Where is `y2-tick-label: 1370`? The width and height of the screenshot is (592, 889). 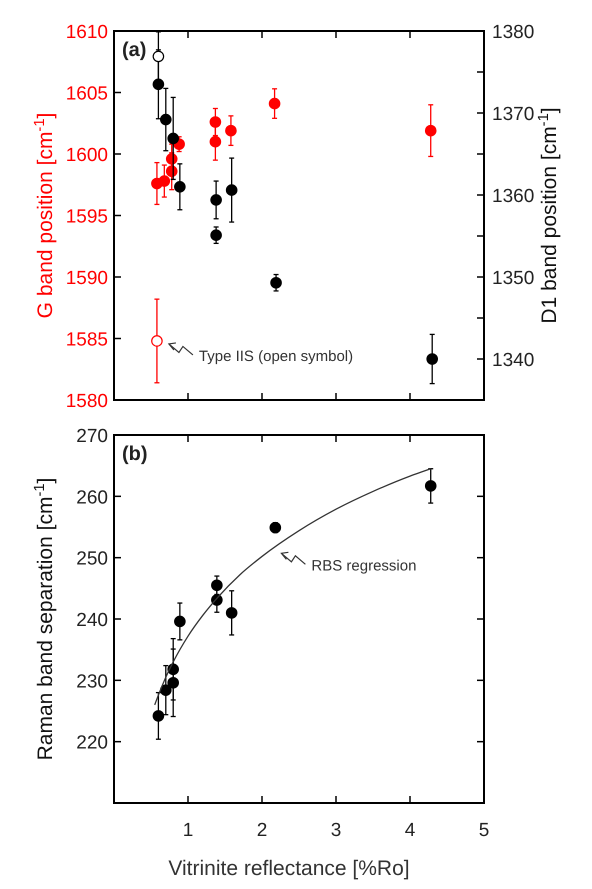 y2-tick-label: 1370 is located at coordinates (513, 114).